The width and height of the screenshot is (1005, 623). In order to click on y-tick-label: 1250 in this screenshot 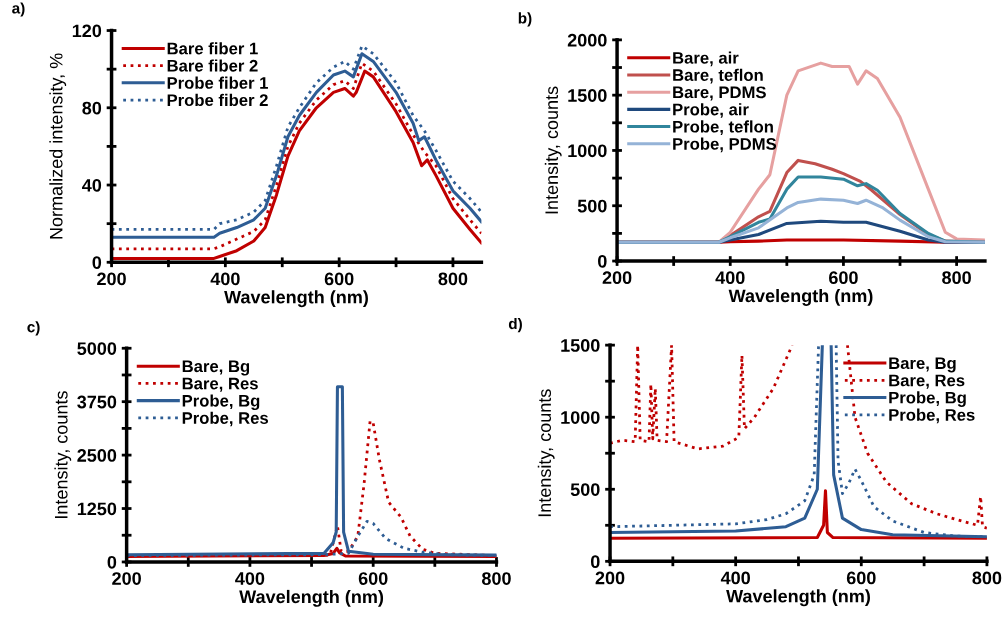, I will do `click(97, 509)`.